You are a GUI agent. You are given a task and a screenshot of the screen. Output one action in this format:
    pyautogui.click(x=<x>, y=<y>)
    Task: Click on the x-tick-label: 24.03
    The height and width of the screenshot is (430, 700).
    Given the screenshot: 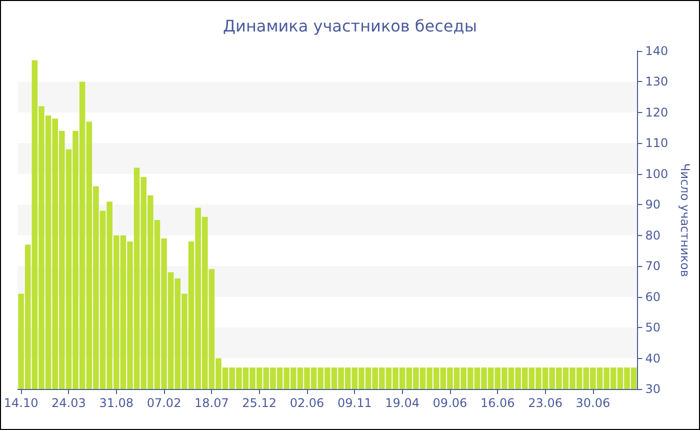 What is the action you would take?
    pyautogui.click(x=69, y=403)
    